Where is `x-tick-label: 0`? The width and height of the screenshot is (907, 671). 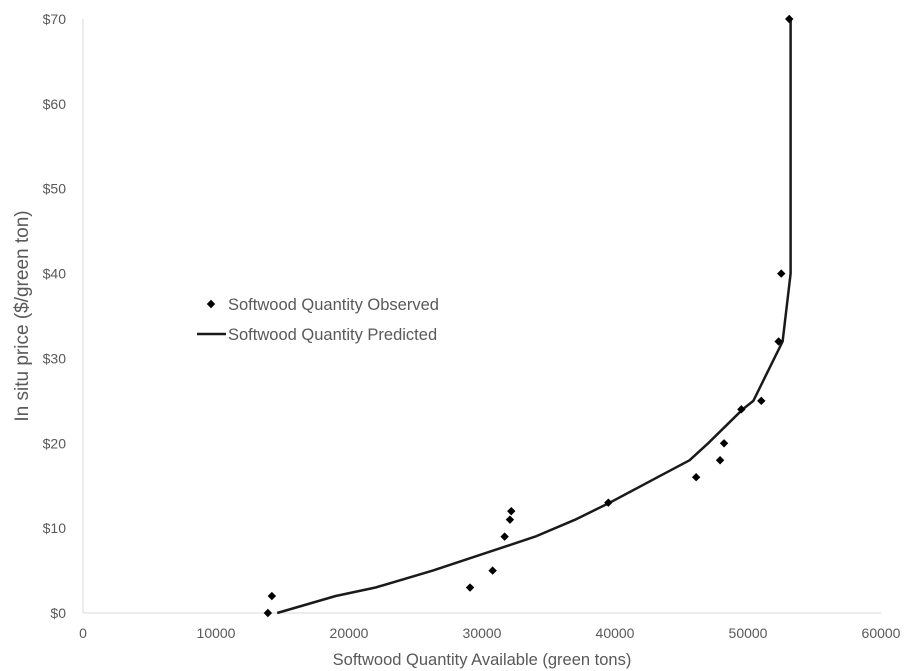 x-tick-label: 0 is located at coordinates (83, 633).